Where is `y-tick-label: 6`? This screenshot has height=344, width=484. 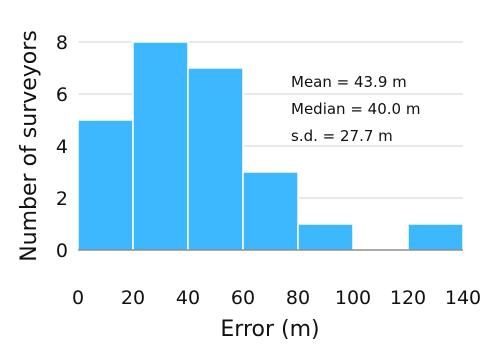
y-tick-label: 6 is located at coordinates (62, 95).